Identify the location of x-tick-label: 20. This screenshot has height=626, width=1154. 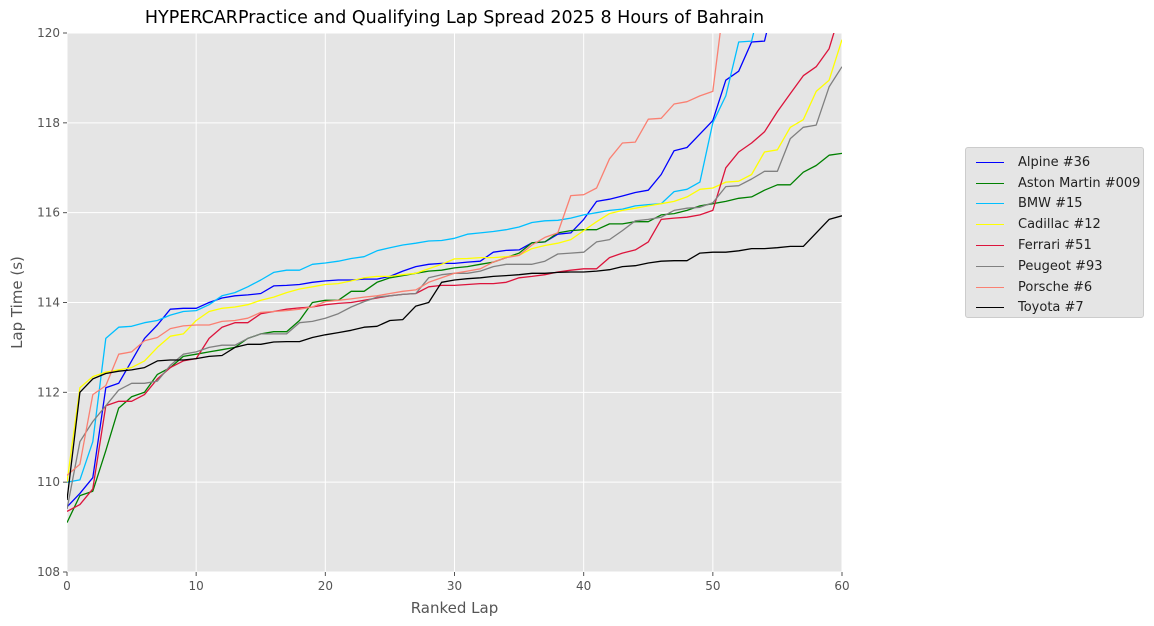
(325, 586).